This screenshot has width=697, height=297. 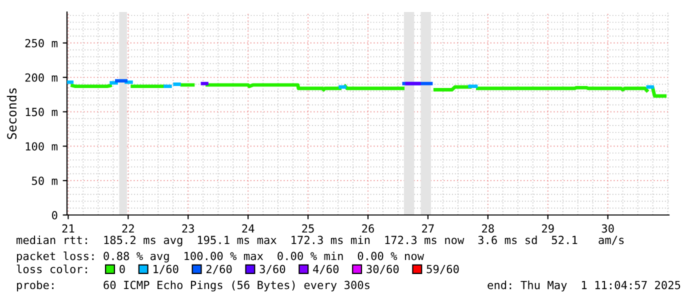 What do you see at coordinates (41, 77) in the screenshot?
I see `y-tick-label: 200 m` at bounding box center [41, 77].